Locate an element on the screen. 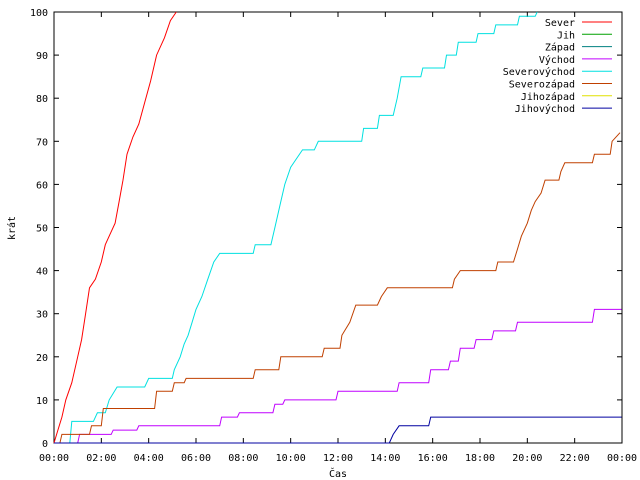 The image size is (640, 480). legend-label: Sever is located at coordinates (560, 23).